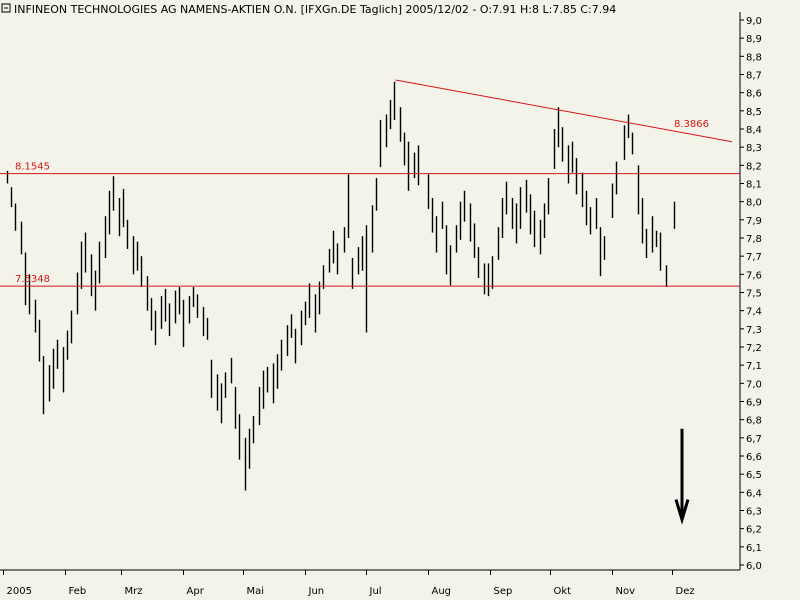 This screenshot has width=800, height=600. Describe the element at coordinates (754, 239) in the screenshot. I see `y-tick-label: 7,8` at that location.